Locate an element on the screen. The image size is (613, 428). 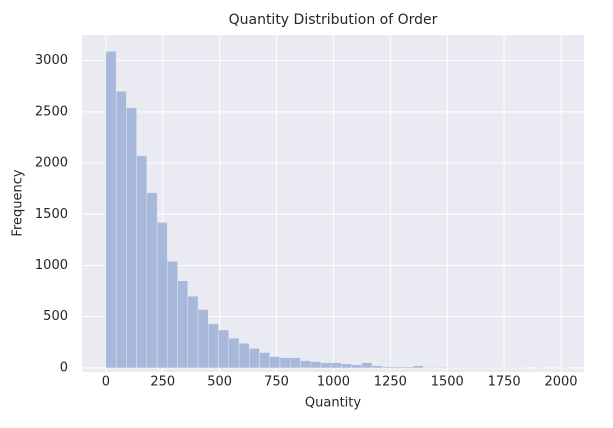
x-tick-label: 1250 is located at coordinates (390, 382).